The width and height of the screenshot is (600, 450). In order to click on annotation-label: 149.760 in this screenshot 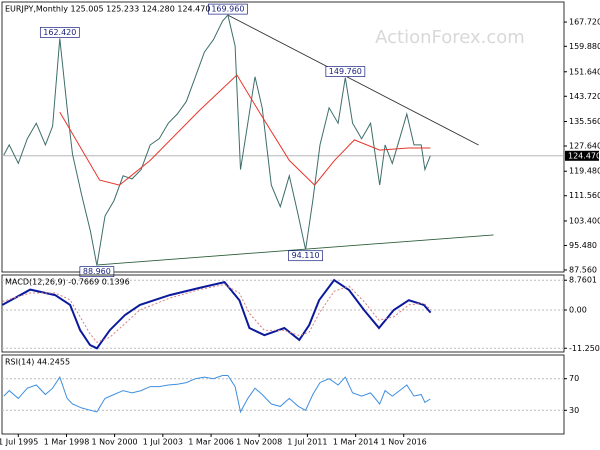, I will do `click(345, 71)`.